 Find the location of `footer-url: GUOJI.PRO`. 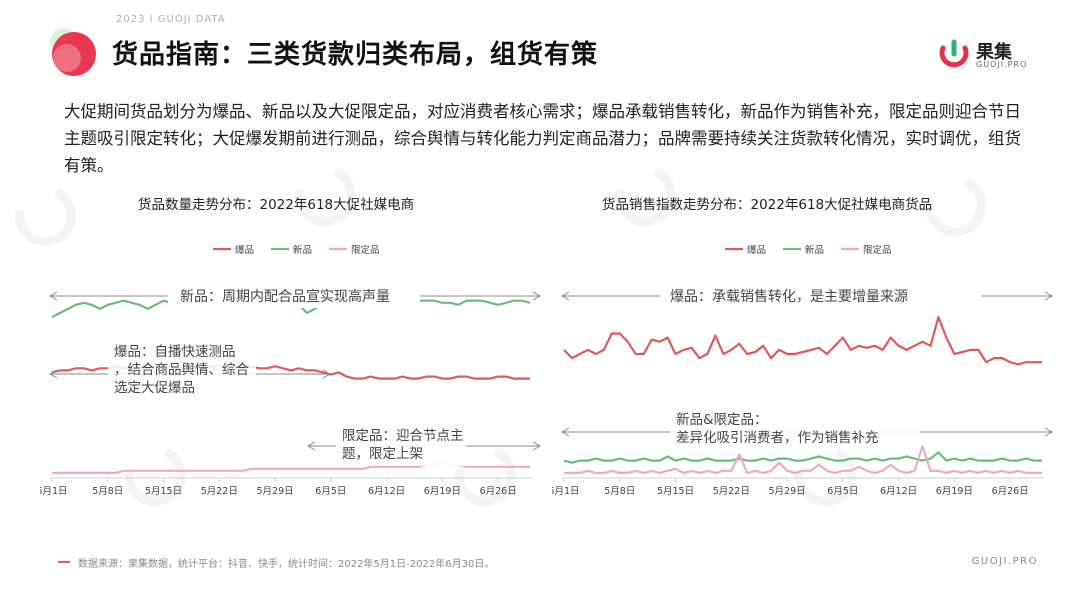

footer-url: GUOJI.PRO is located at coordinates (1004, 561).